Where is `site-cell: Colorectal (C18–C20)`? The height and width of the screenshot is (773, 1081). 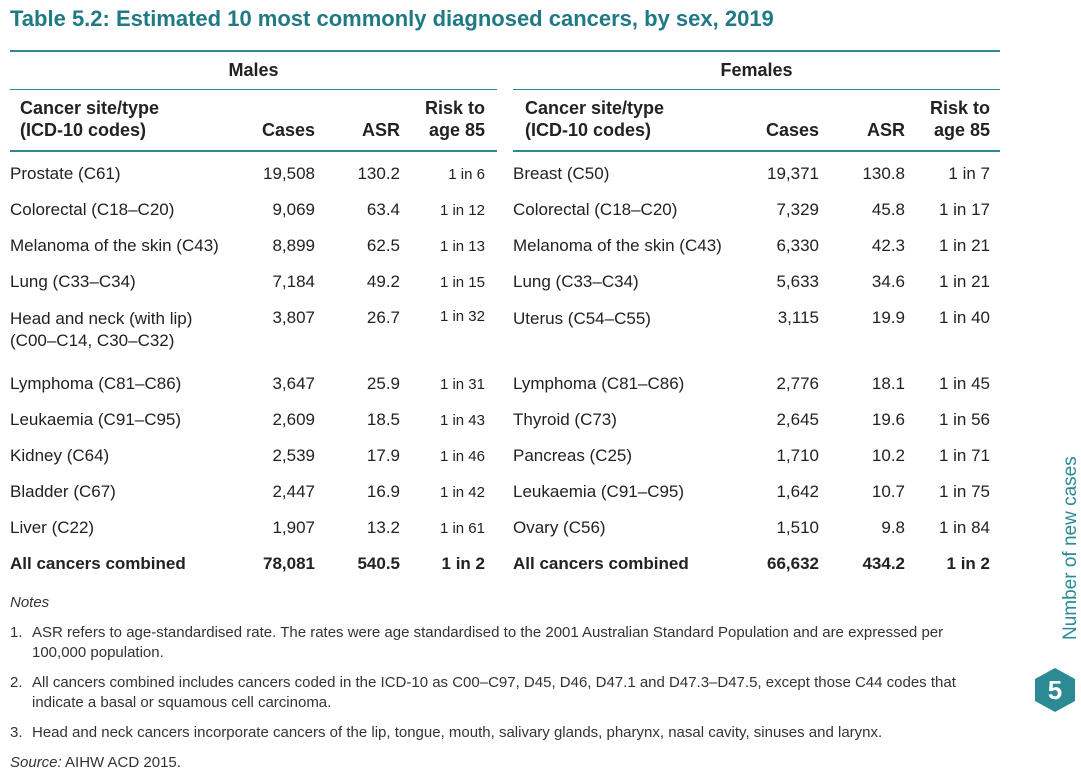 site-cell: Colorectal (C18–C20) is located at coordinates (130, 210).